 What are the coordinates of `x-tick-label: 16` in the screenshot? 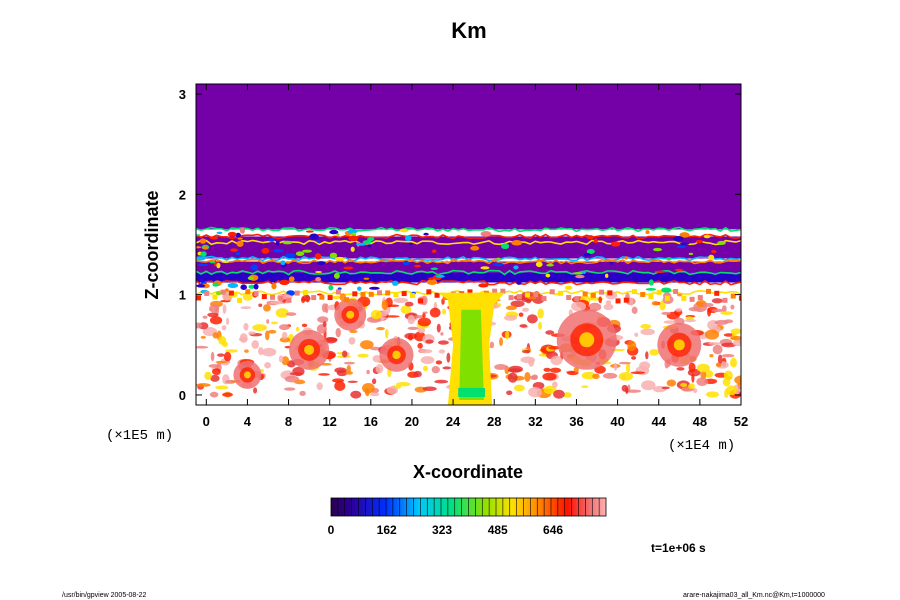 It's located at (371, 421).